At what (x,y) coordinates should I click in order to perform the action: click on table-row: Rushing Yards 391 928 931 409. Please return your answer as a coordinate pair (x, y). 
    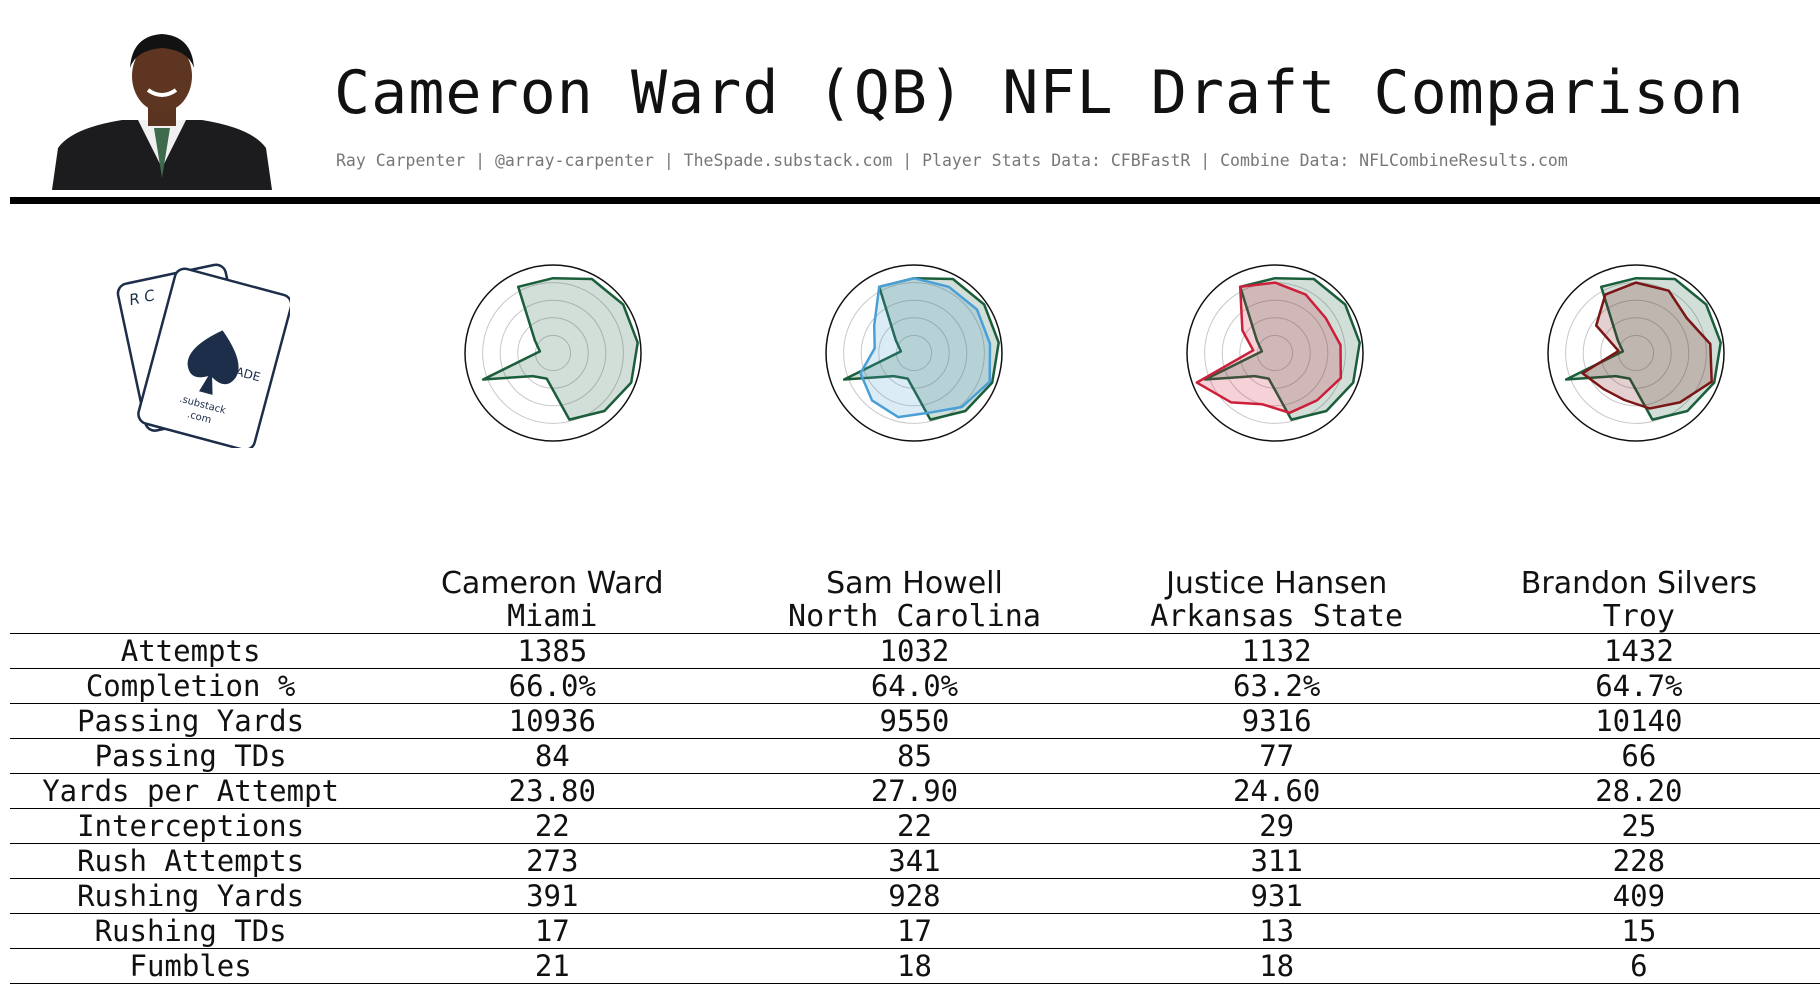
    Looking at the image, I should click on (915, 896).